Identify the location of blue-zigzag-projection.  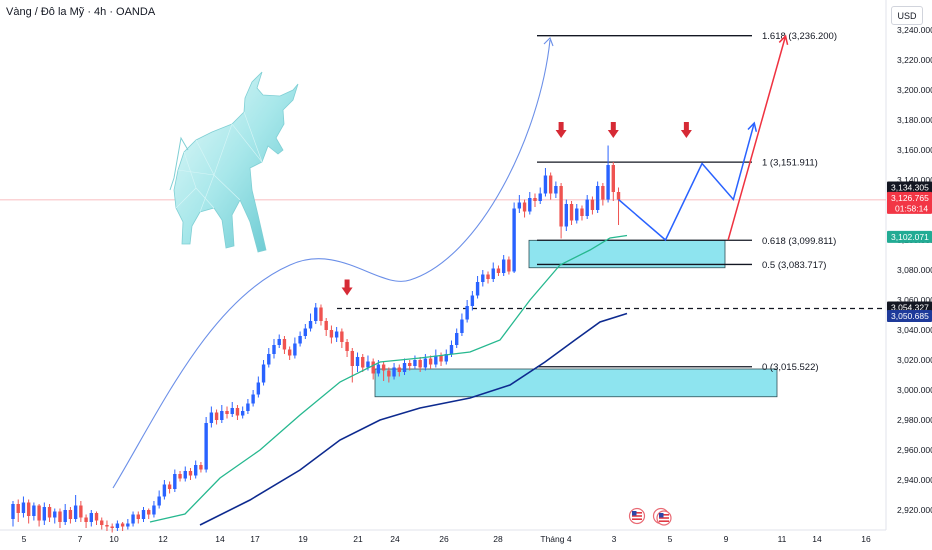
(686, 182).